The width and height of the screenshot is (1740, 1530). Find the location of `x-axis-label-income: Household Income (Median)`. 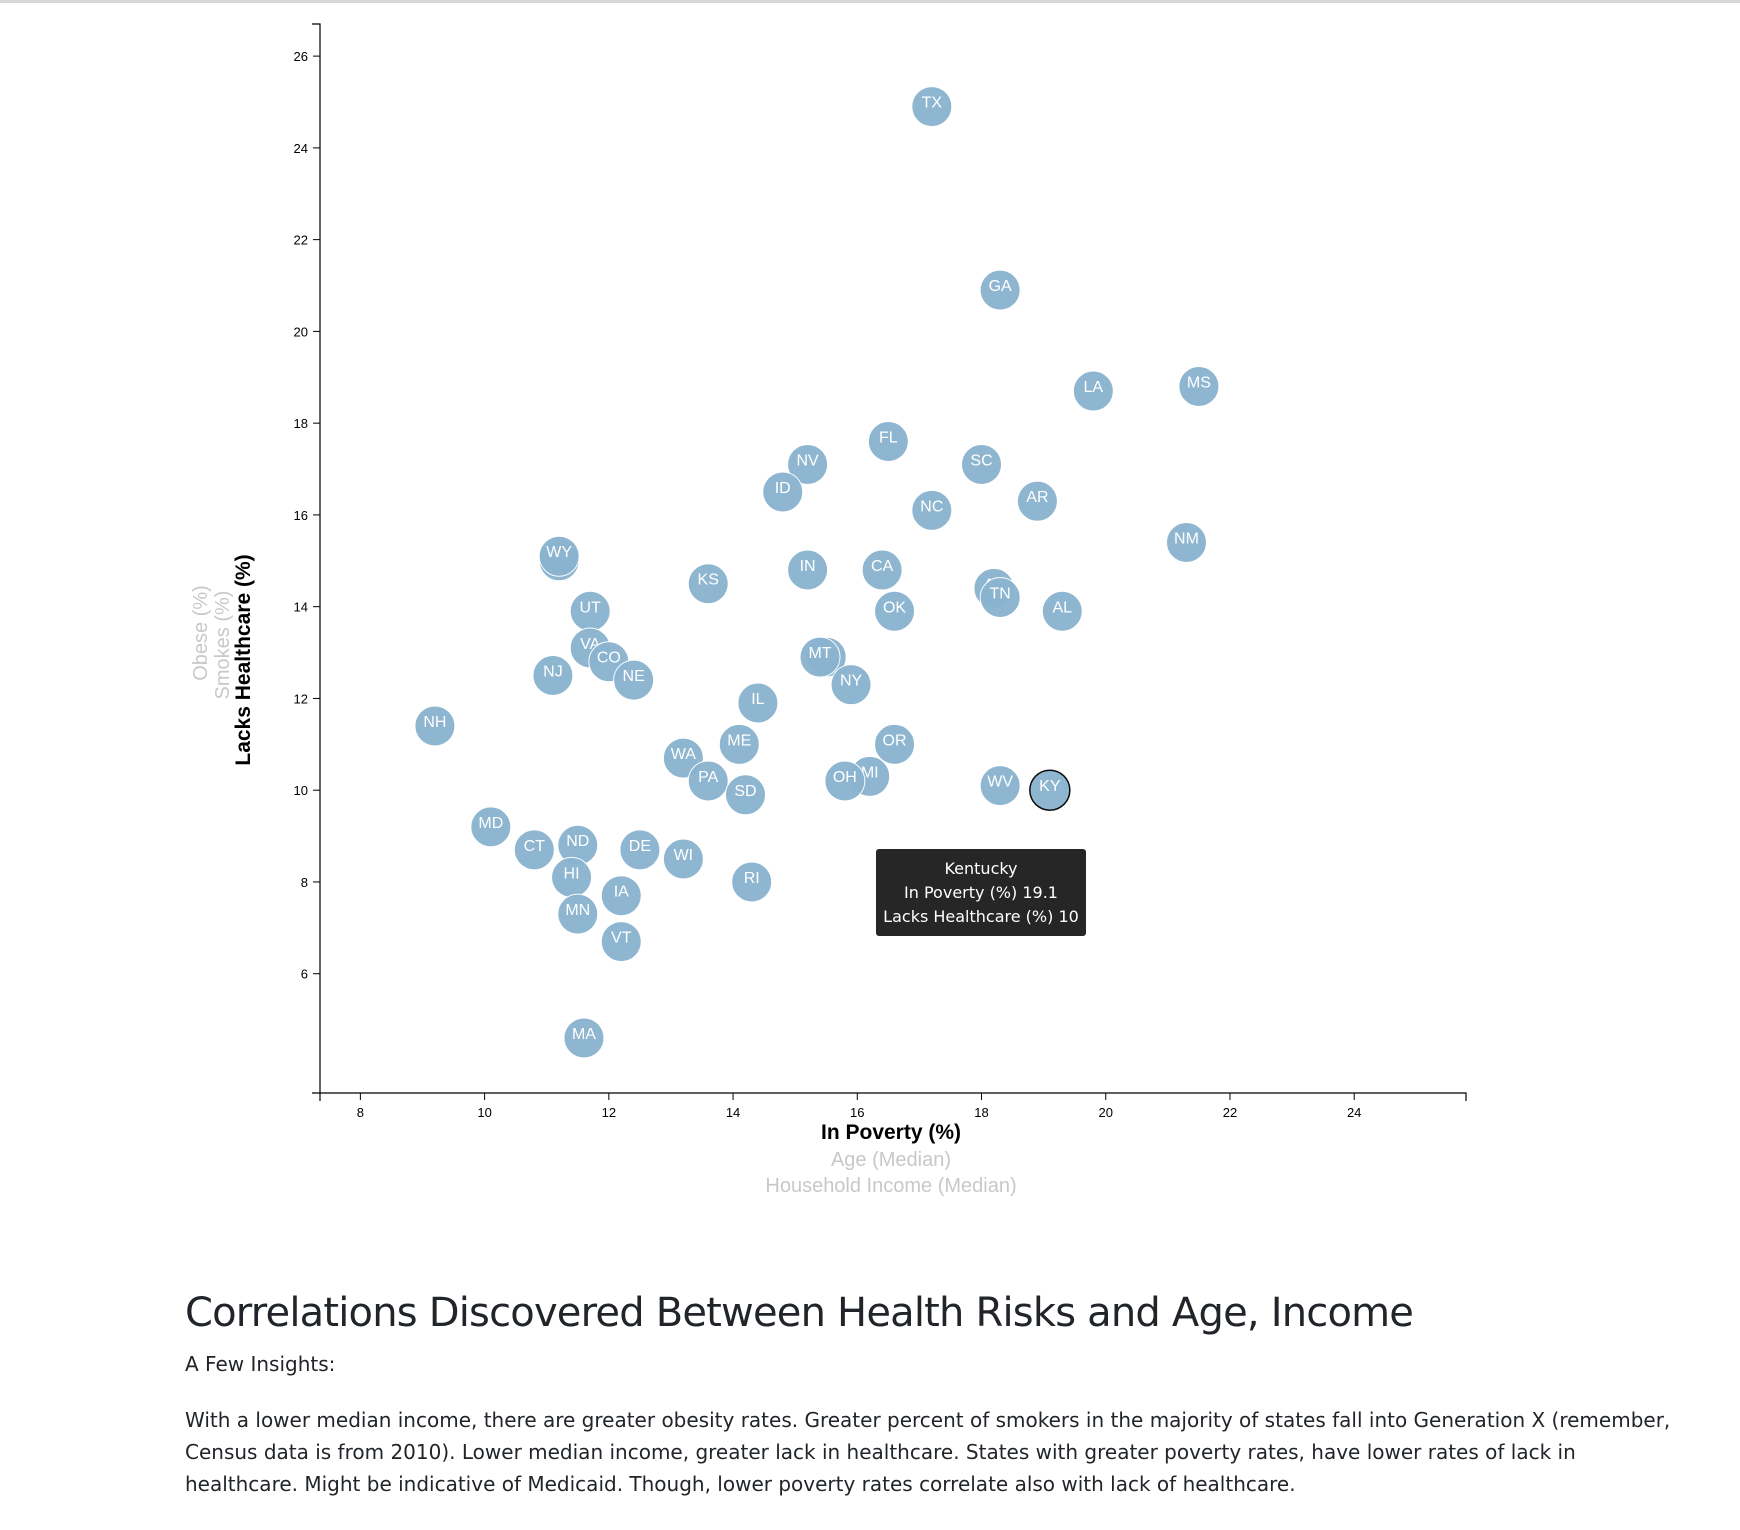

x-axis-label-income: Household Income (Median) is located at coordinates (890, 1186).